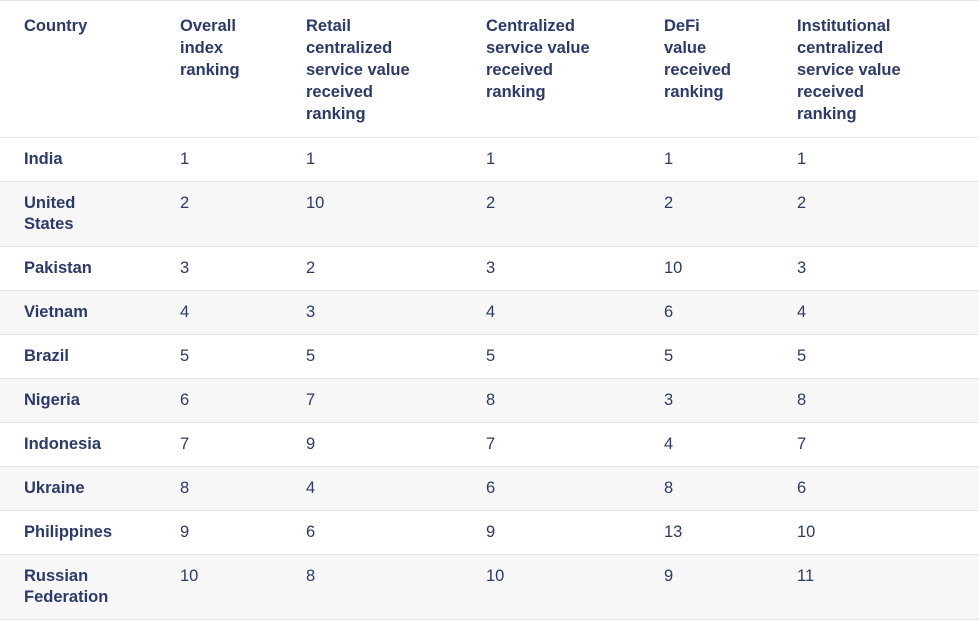 The width and height of the screenshot is (979, 620). I want to click on country-cell: Russian Federation, so click(66, 586).